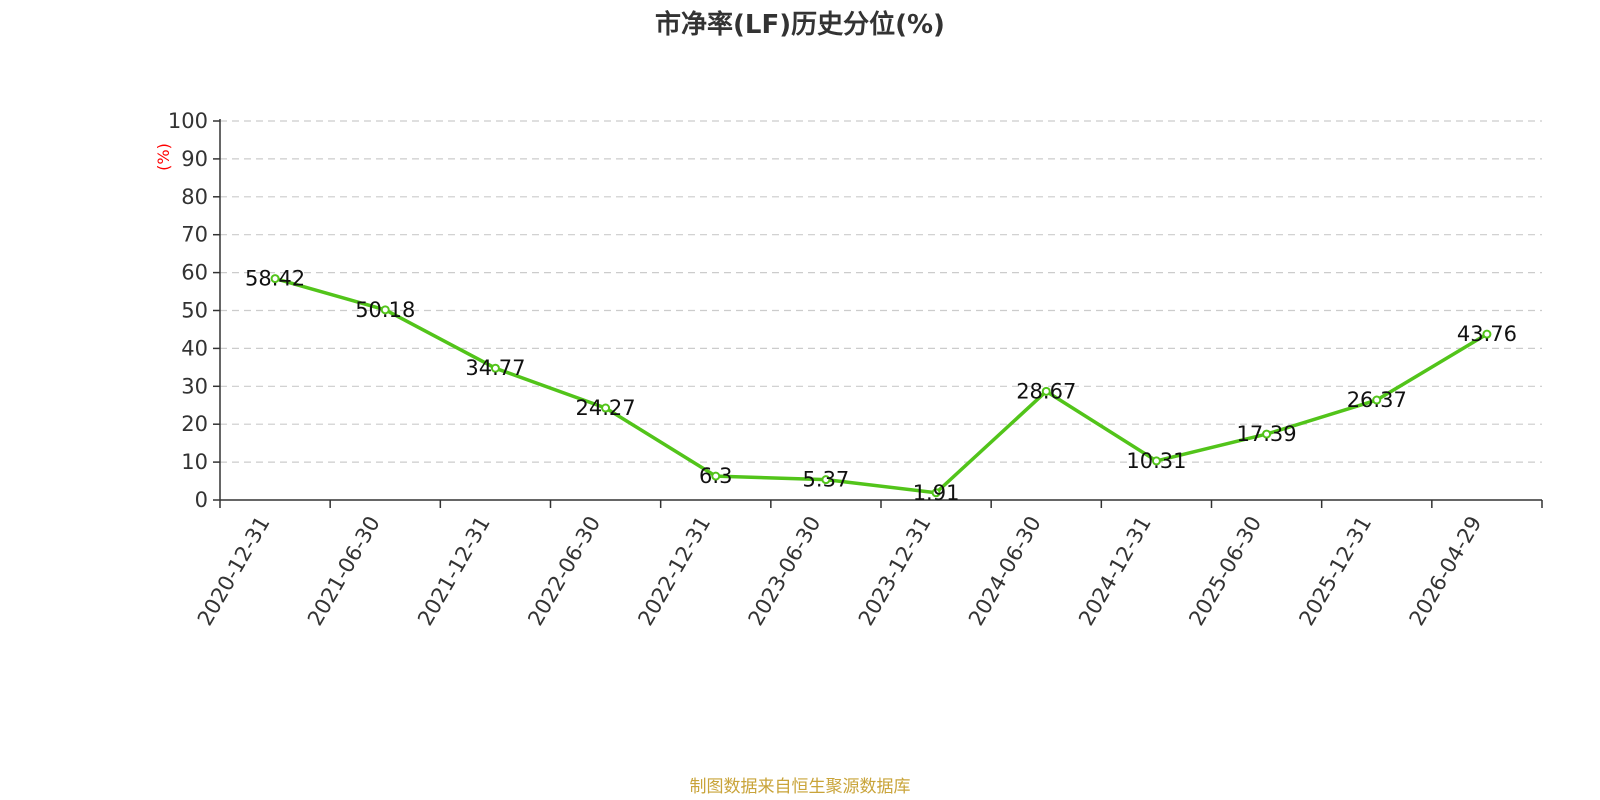 Image resolution: width=1600 pixels, height=800 pixels. Describe the element at coordinates (800, 787) in the screenshot. I see `data-source-note: 制图数据来自恒生聚源数据库` at that location.